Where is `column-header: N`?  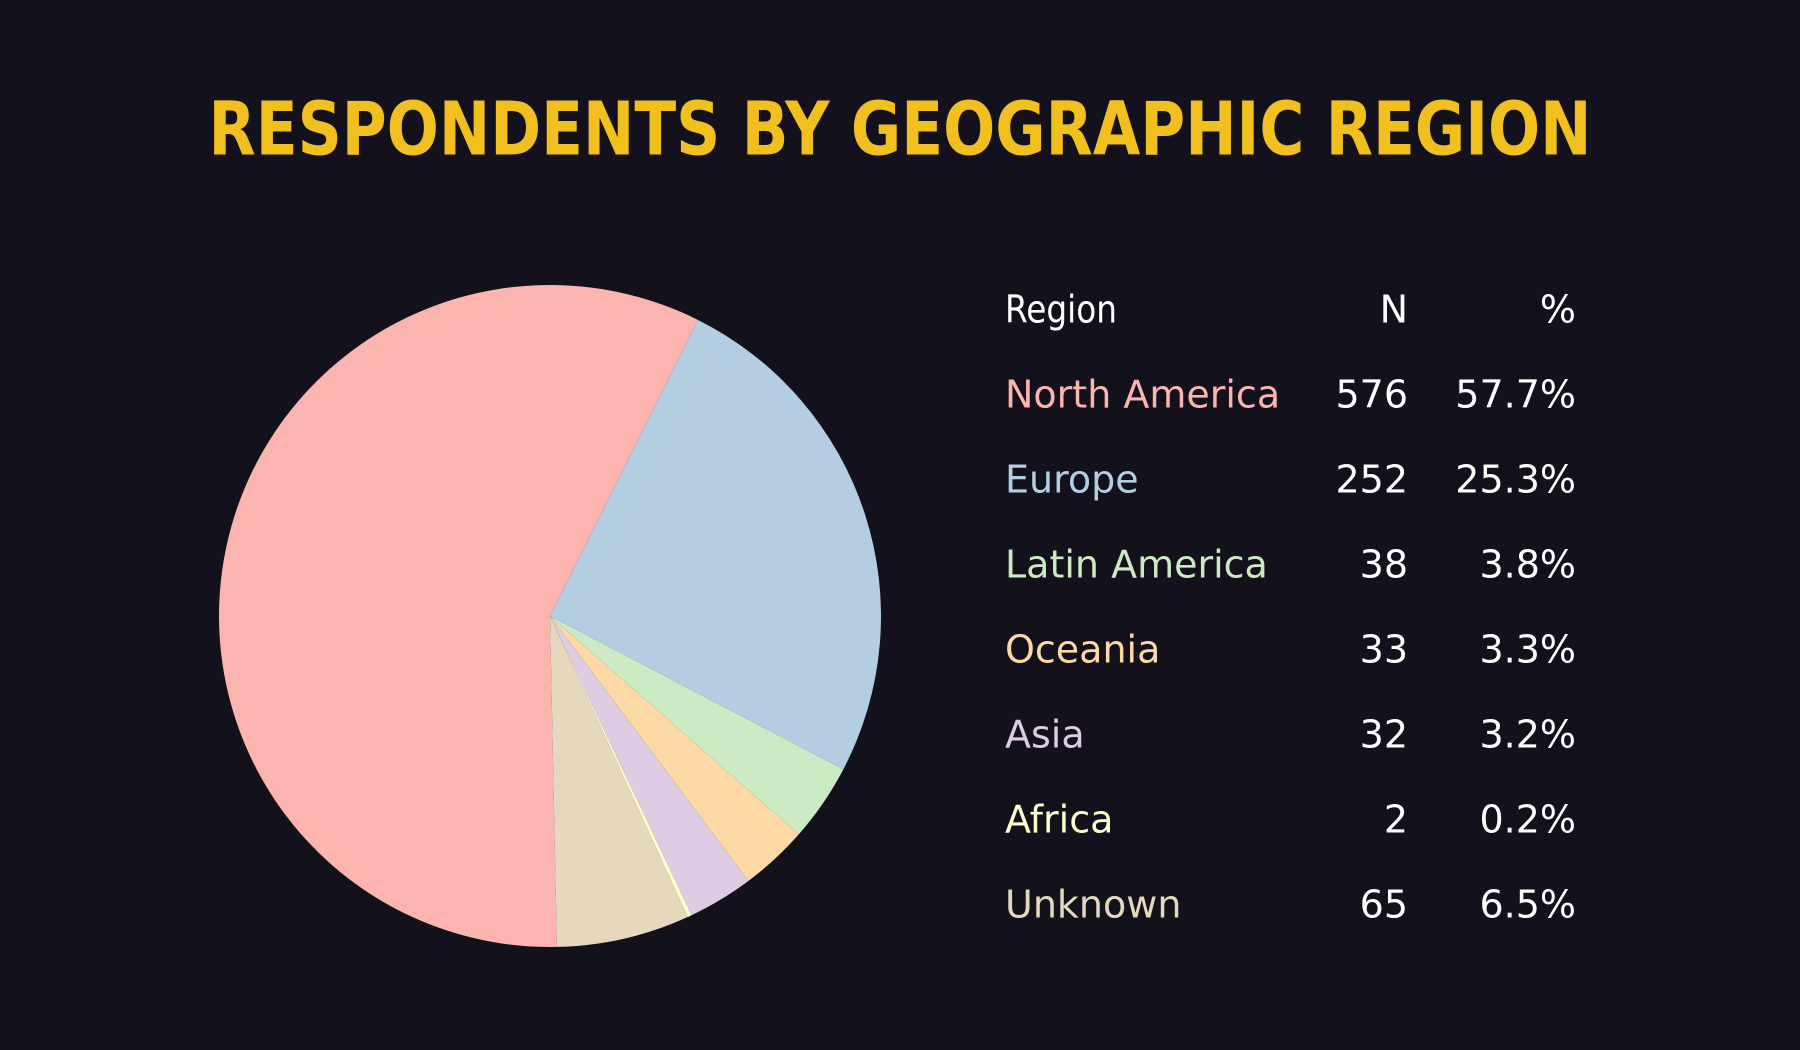
column-header: N is located at coordinates (1394, 310).